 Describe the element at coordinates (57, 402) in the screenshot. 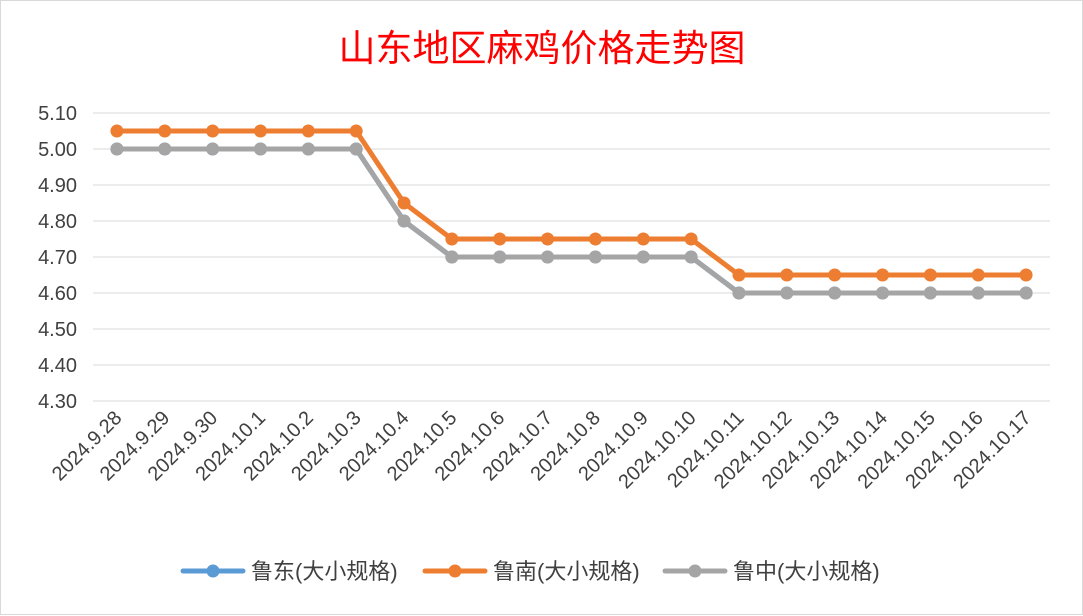

I see `y-tick-label: 4.30` at that location.